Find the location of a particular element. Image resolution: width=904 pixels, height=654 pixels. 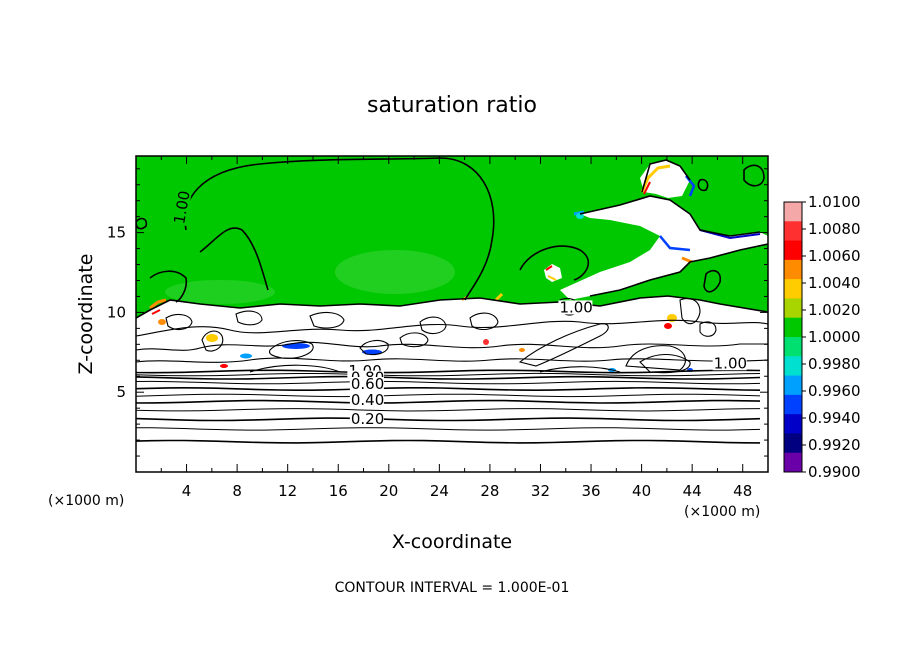

x-tick-label: 32 is located at coordinates (540, 491).